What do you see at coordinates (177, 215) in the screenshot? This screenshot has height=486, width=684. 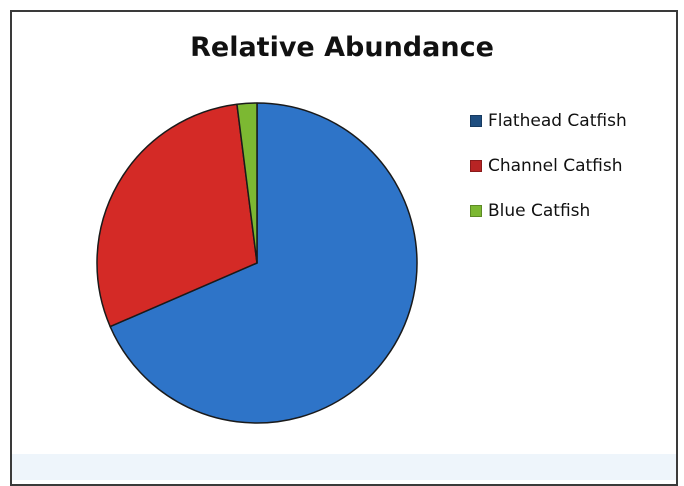 I see `pie-slice-channel-catfish` at bounding box center [177, 215].